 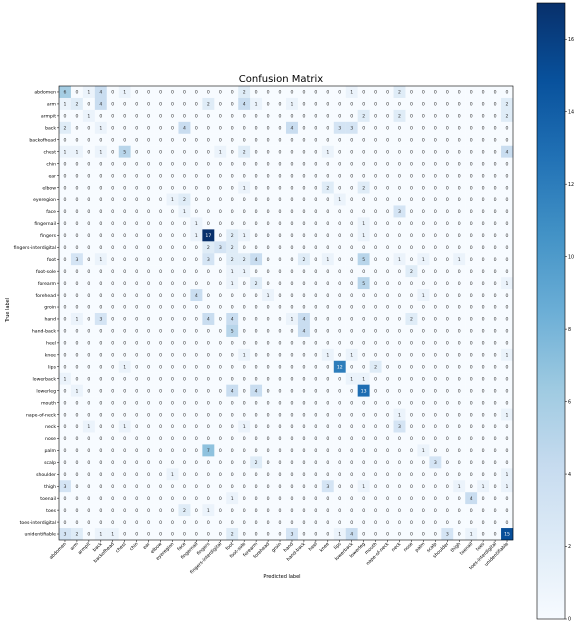 I want to click on cell-value-label: 4, so click(x=100, y=93).